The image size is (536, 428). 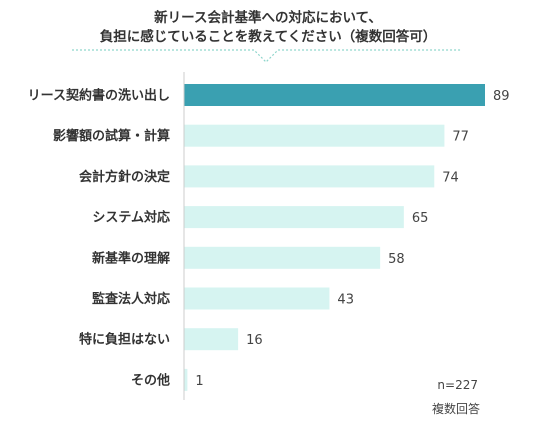 What do you see at coordinates (131, 299) in the screenshot?
I see `category-label-6: 監査法人対応` at bounding box center [131, 299].